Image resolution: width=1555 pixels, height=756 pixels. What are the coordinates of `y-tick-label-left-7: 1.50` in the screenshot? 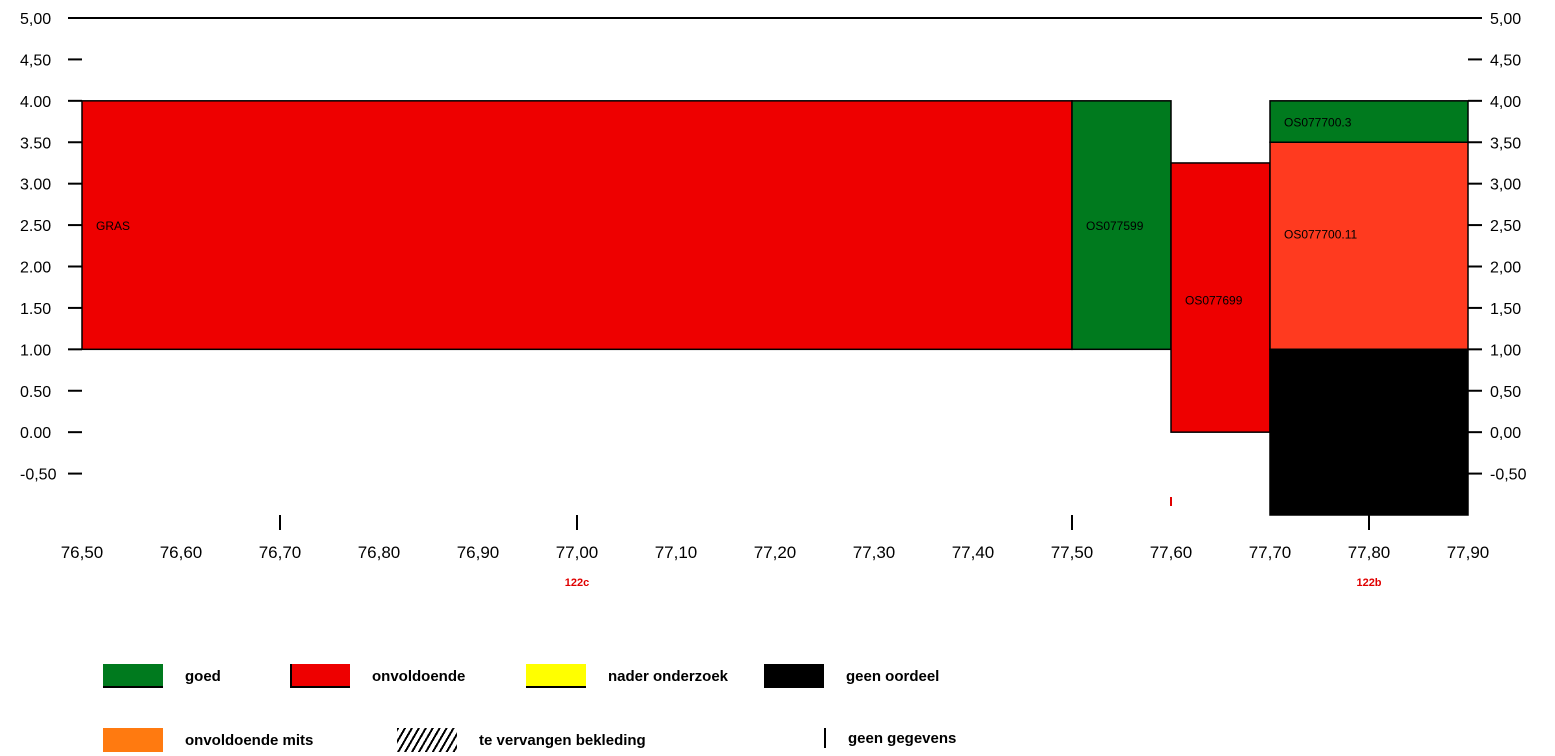 It's located at (35, 309).